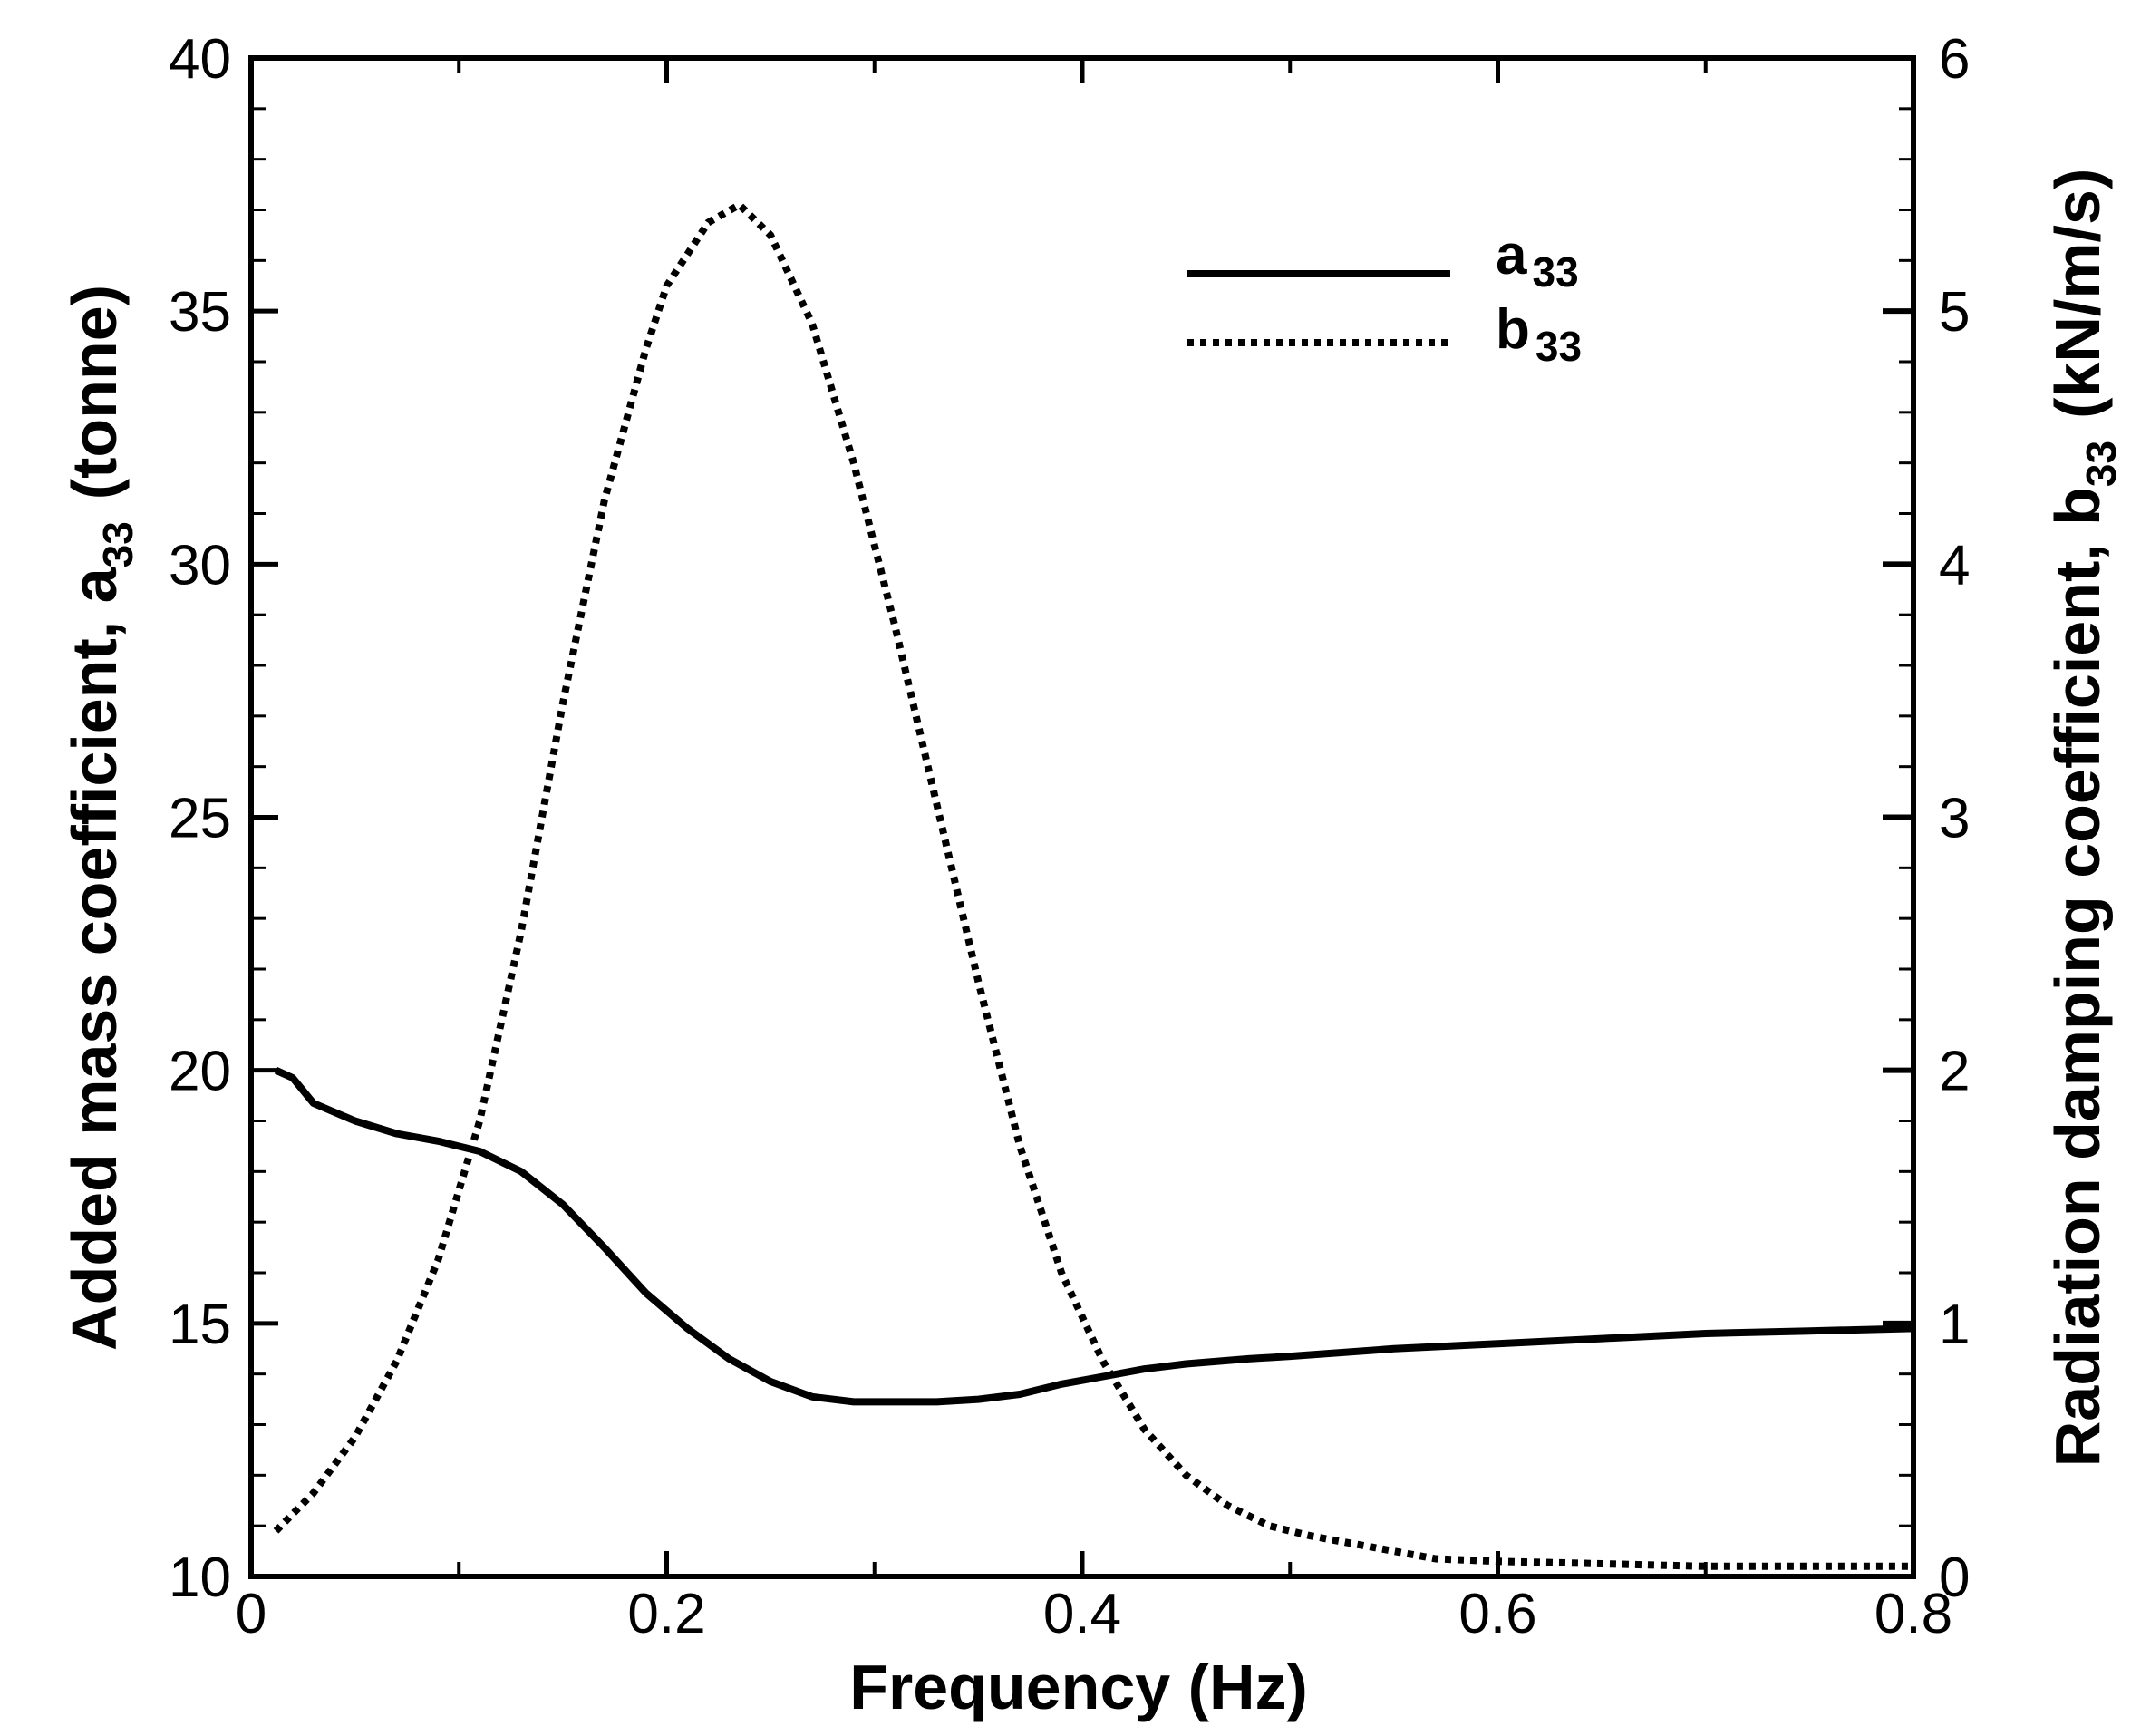 Image resolution: width=2131 pixels, height=1736 pixels. What do you see at coordinates (2077, 977) in the screenshot?
I see `y2-axis-title-main: Radiation damping coefficient, b` at bounding box center [2077, 977].